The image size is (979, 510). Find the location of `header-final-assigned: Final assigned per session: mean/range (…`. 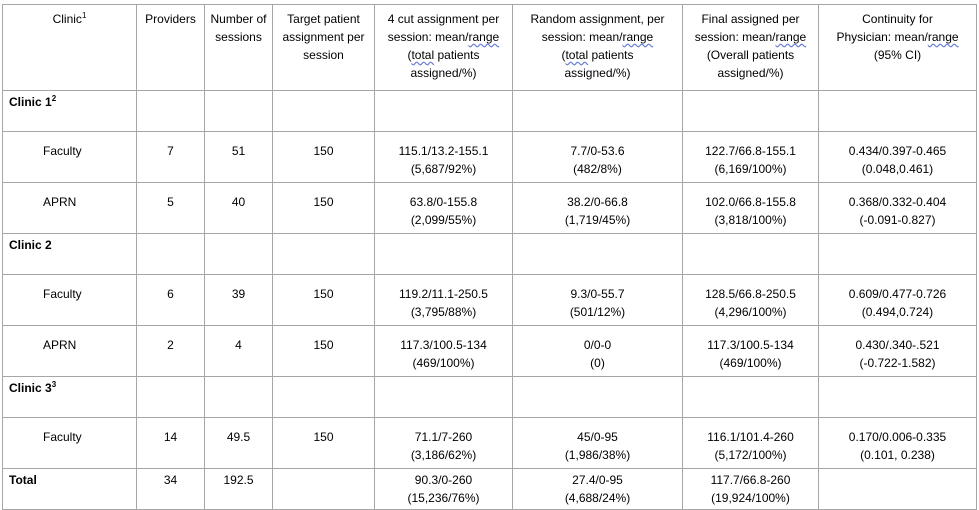

header-final-assigned: Final assigned per session: mean/range (… is located at coordinates (750, 47).